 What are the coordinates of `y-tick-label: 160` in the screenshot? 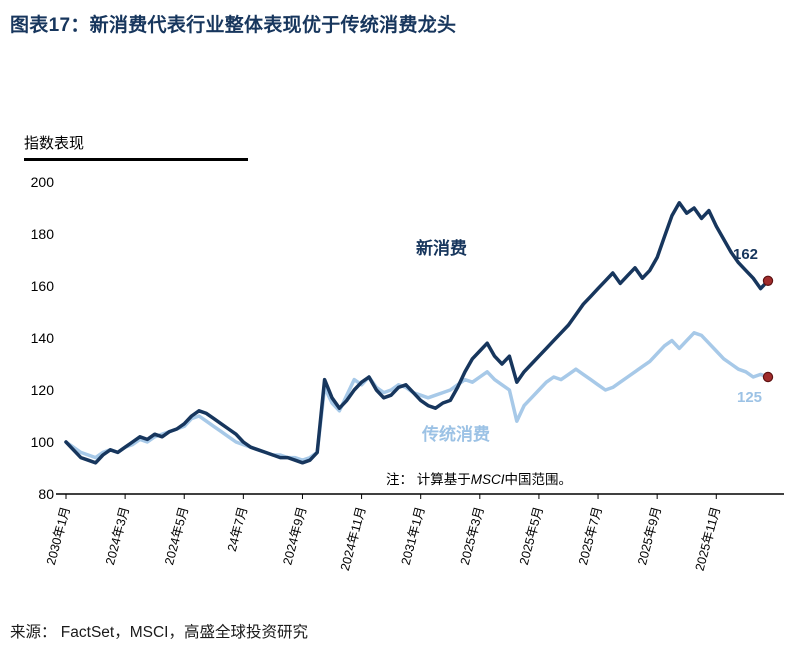 It's located at (43, 286).